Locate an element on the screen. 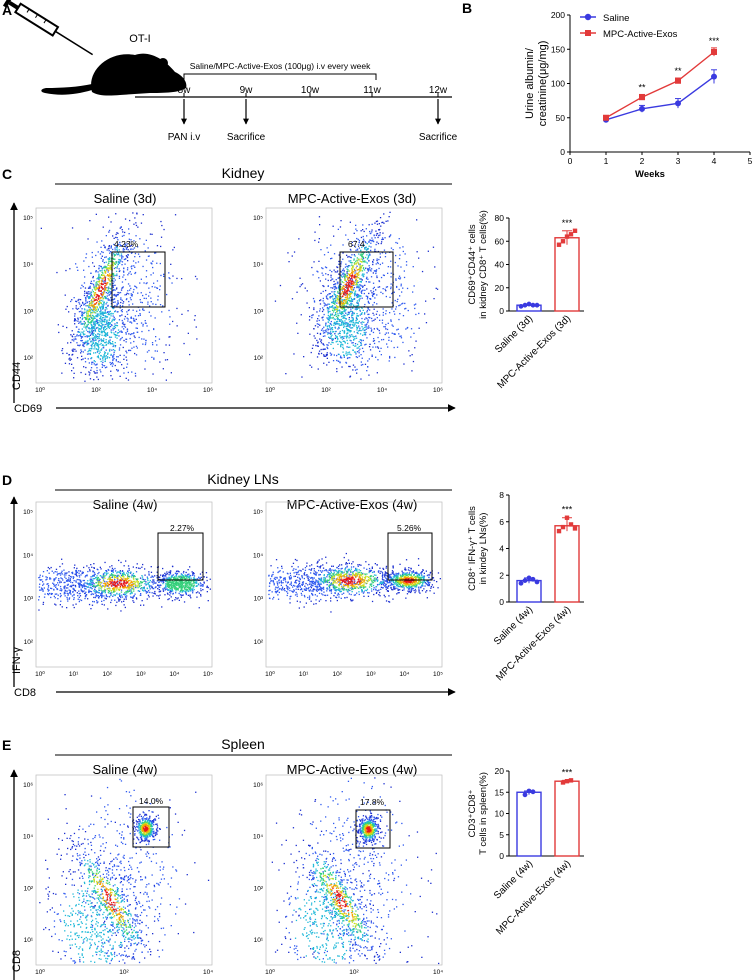  y-tick-label: 10² is located at coordinates (259, 358).